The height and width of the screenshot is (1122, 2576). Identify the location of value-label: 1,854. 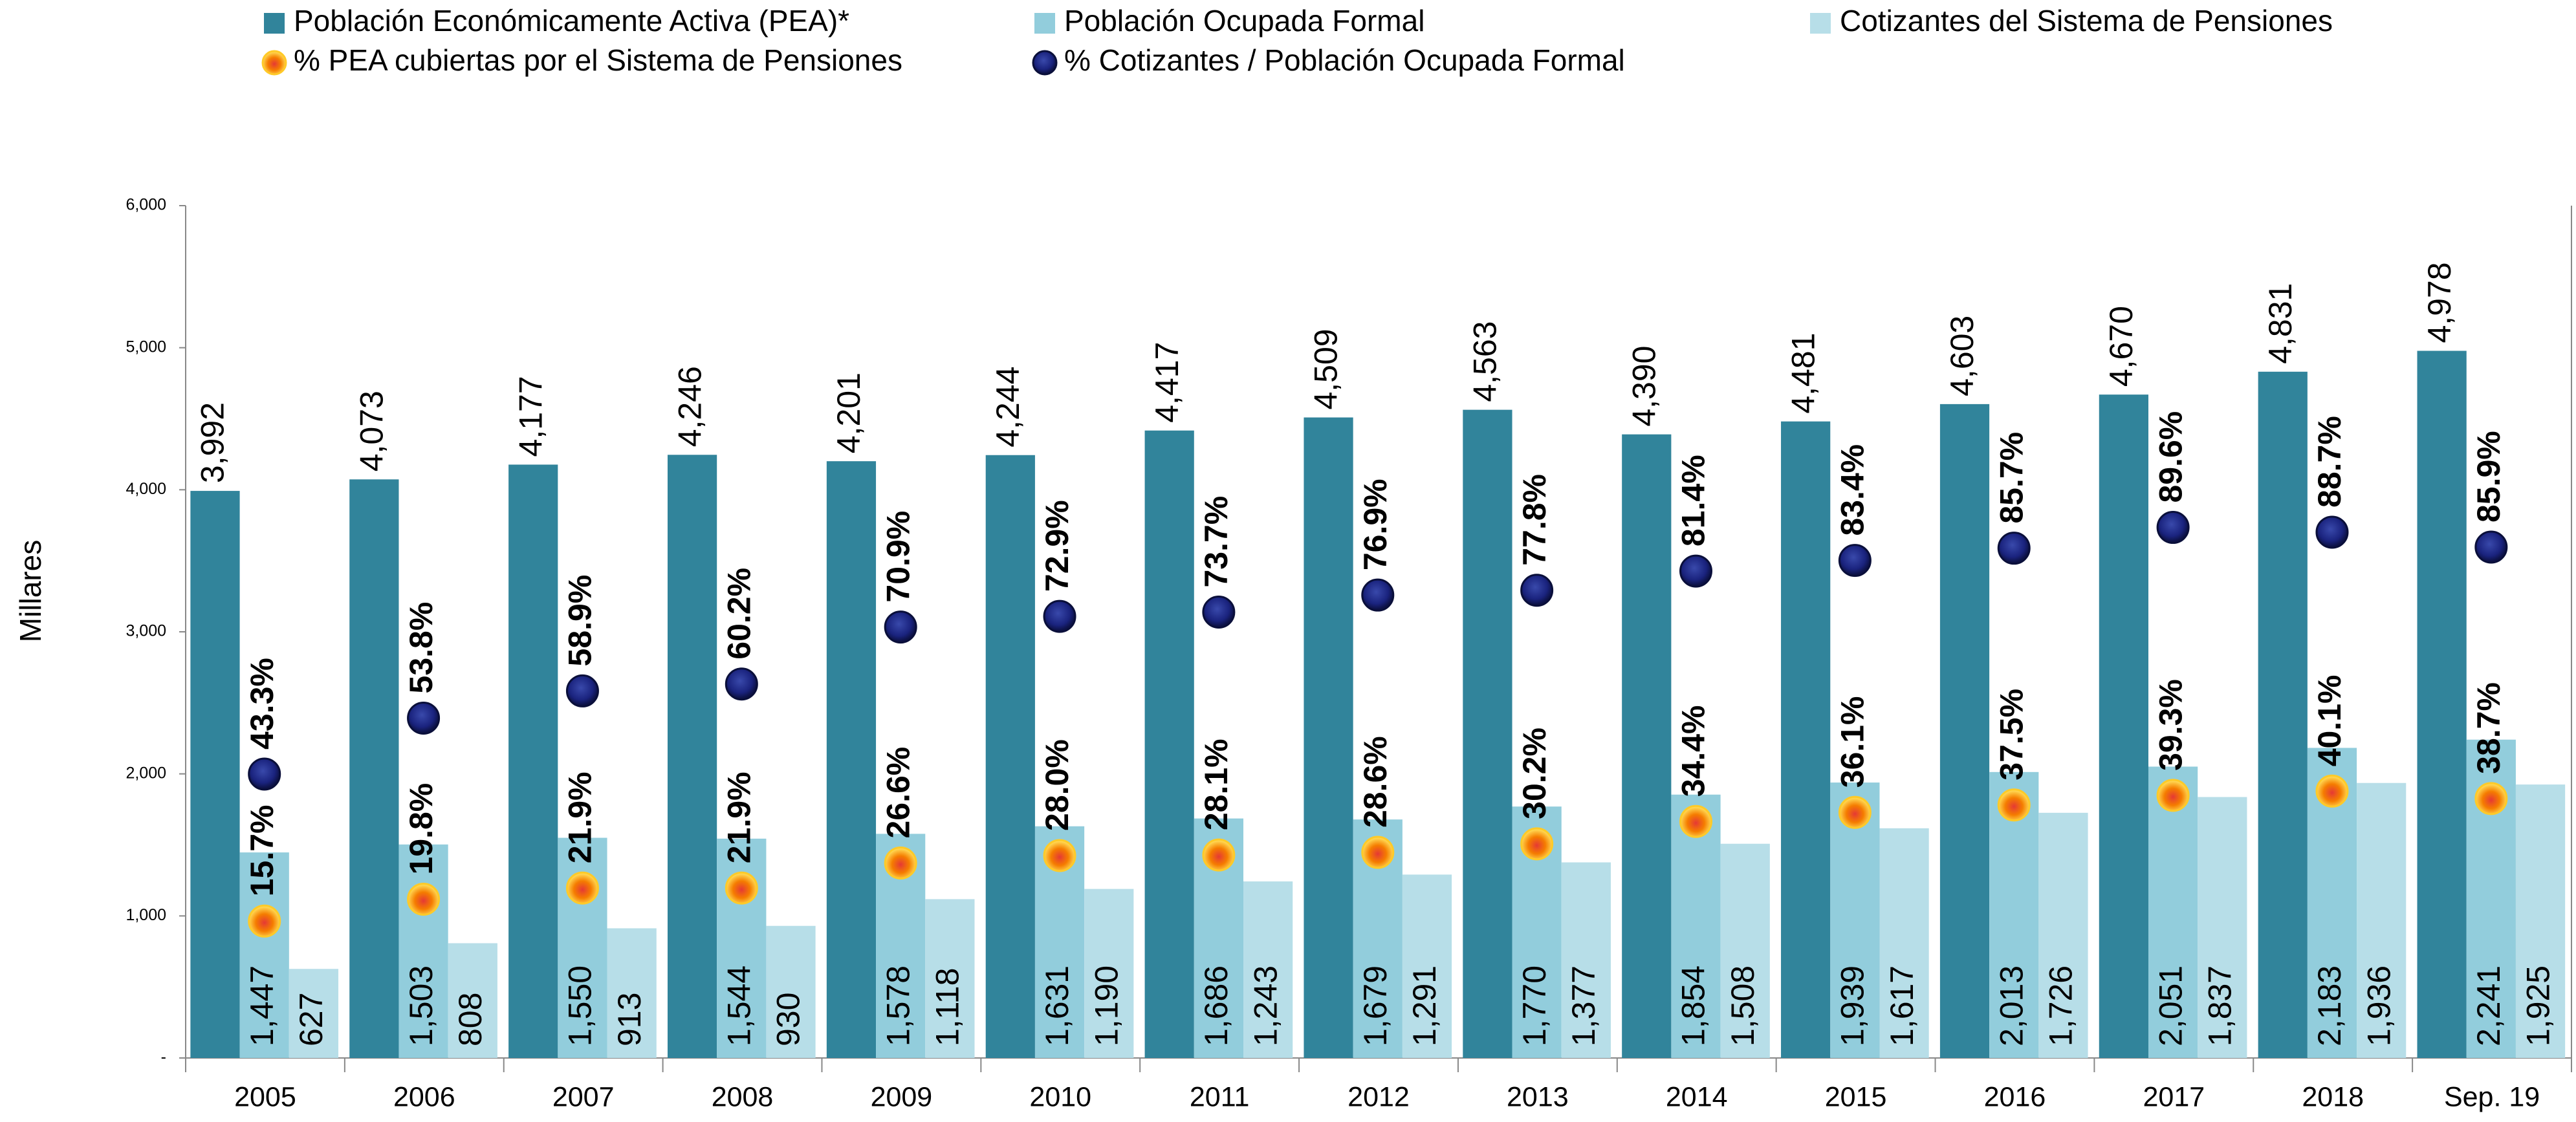
(1693, 1006).